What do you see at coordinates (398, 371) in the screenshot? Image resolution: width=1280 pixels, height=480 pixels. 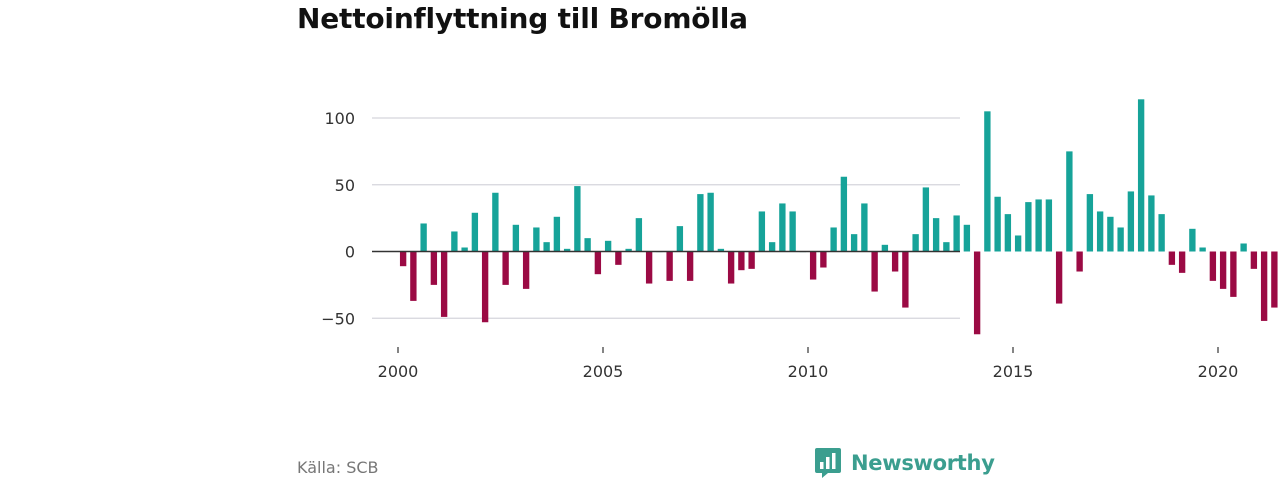 I see `x-tick-label: 2000` at bounding box center [398, 371].